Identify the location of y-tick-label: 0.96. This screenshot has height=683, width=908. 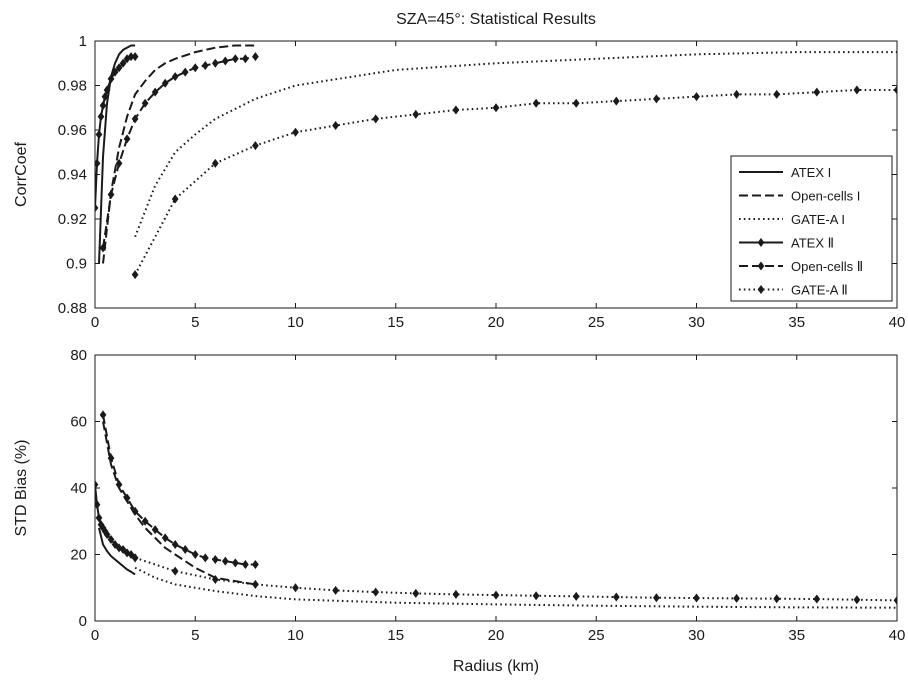
(72, 130).